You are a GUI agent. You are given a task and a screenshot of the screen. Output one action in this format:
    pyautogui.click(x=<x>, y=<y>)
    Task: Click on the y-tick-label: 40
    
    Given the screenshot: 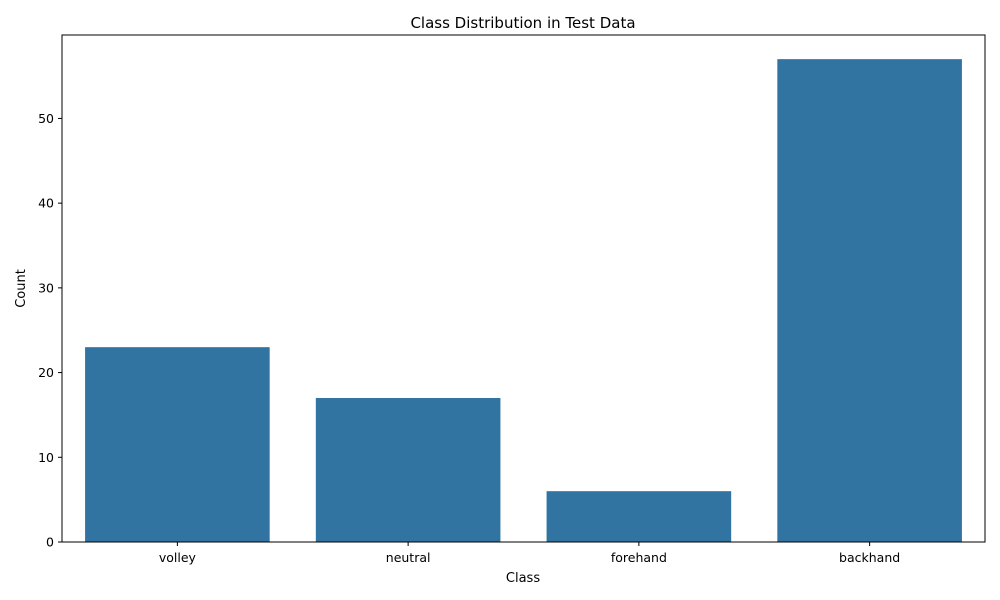 What is the action you would take?
    pyautogui.click(x=46, y=203)
    